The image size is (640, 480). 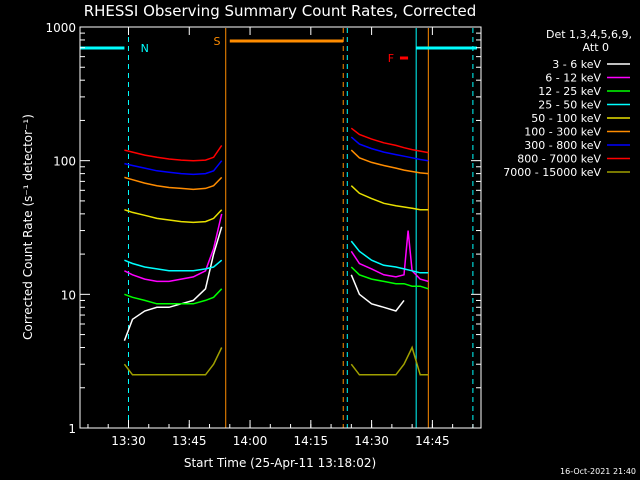 What do you see at coordinates (128, 441) in the screenshot?
I see `x-tick-label-0: 13:30` at bounding box center [128, 441].